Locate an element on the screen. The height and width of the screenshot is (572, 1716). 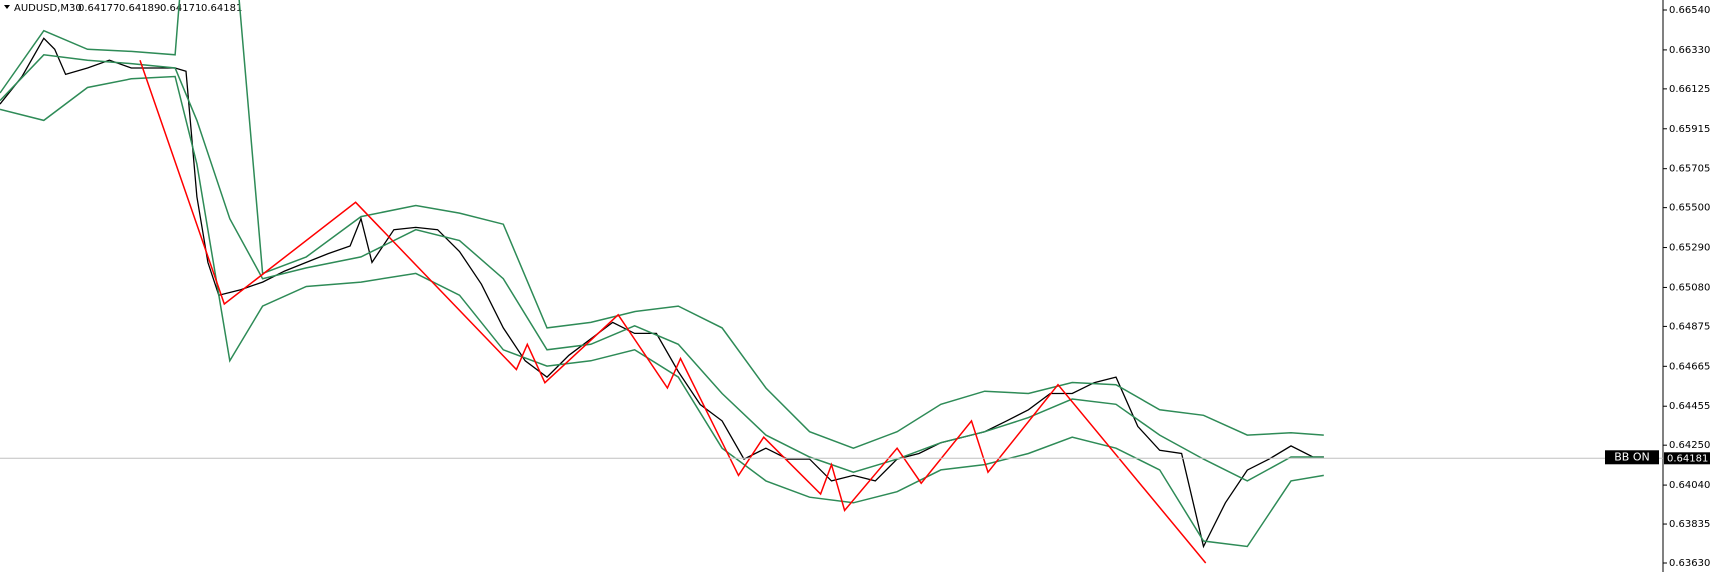
y-tick-label: 0.64455 is located at coordinates (1689, 406).